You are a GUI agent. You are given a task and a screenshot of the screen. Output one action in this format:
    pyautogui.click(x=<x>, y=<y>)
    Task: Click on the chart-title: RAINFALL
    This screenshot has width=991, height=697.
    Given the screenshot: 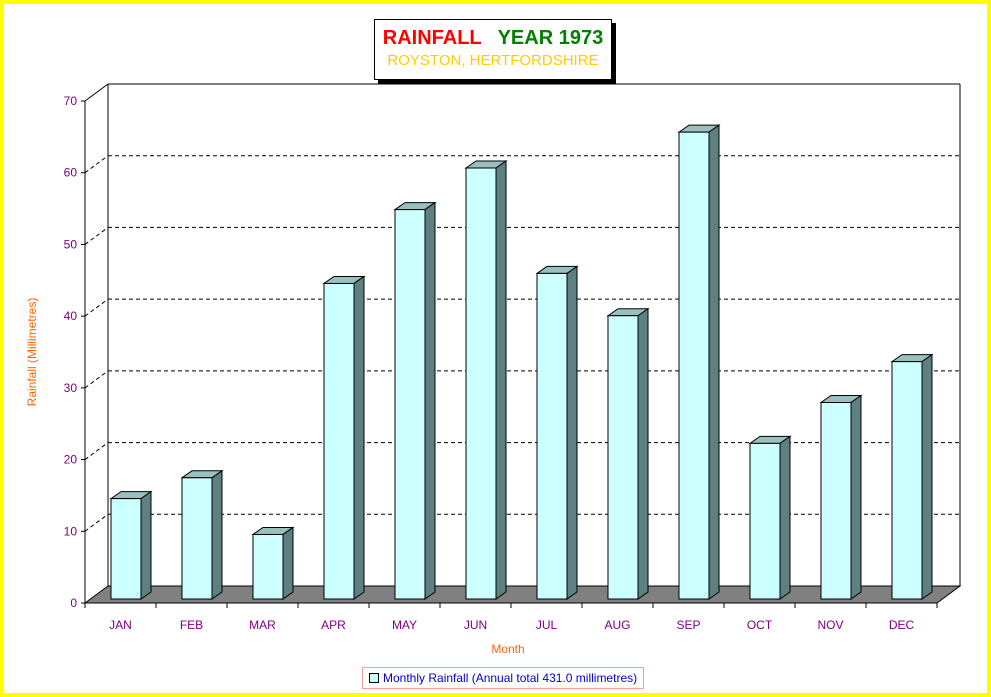 What is the action you would take?
    pyautogui.click(x=432, y=38)
    